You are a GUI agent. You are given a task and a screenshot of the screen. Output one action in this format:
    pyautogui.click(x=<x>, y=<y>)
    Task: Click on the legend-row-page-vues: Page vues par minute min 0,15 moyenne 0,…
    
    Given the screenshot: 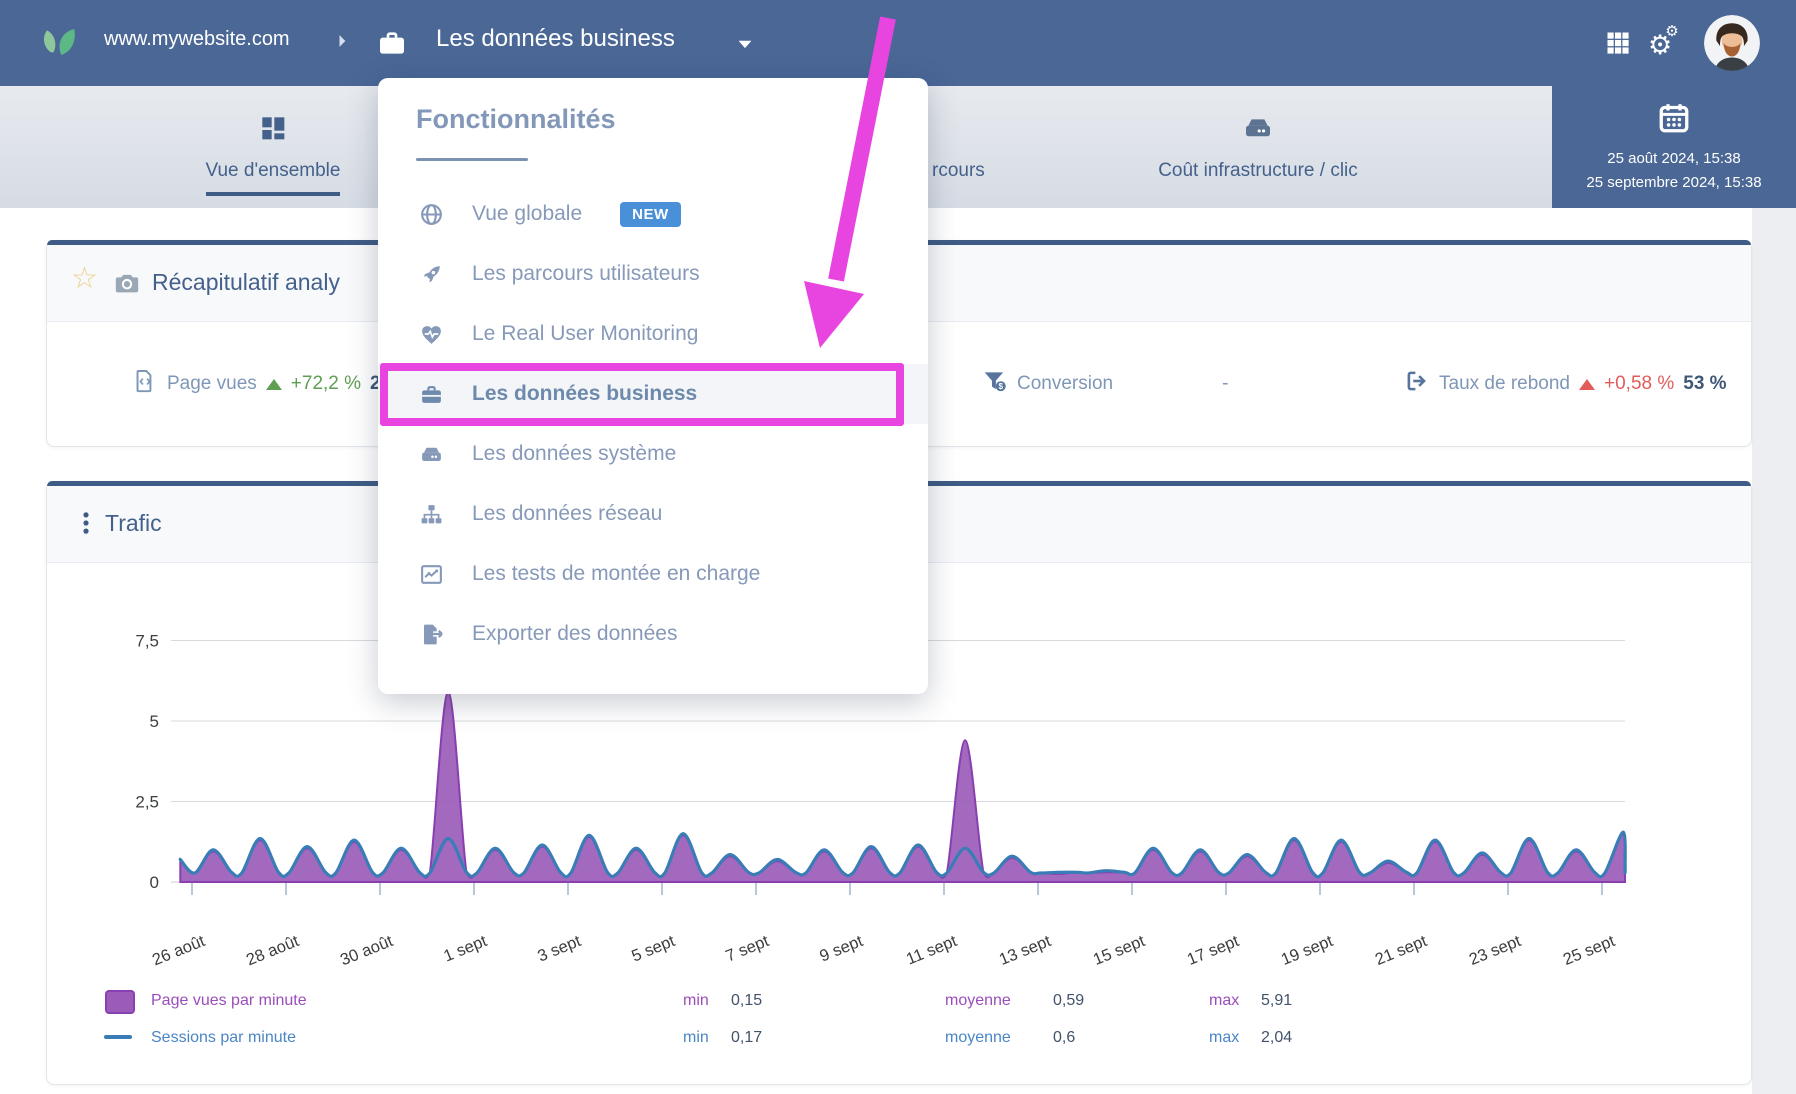 What is the action you would take?
    pyautogui.click(x=899, y=1002)
    